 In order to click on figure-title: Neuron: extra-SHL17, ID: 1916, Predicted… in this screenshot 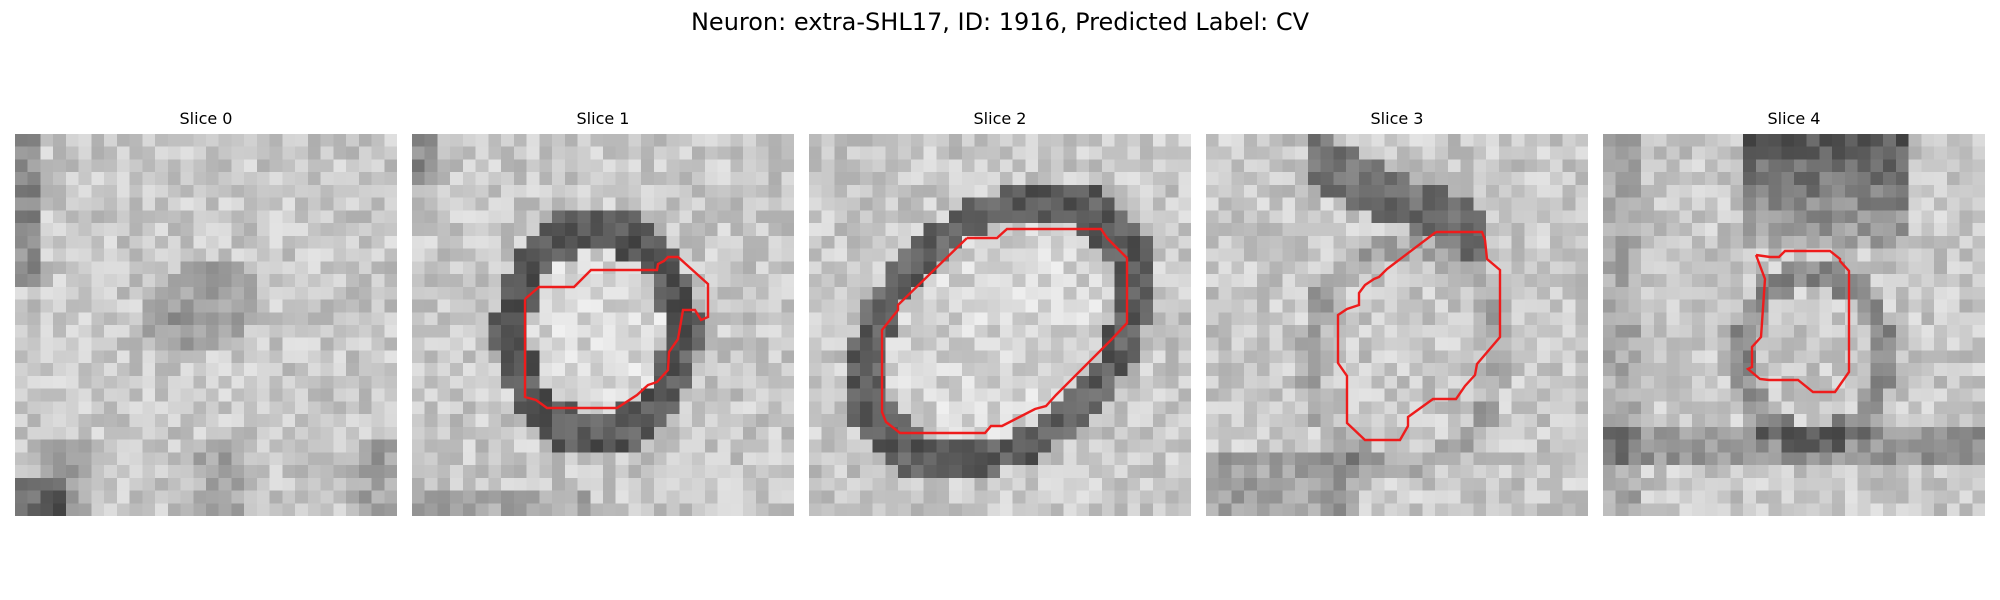, I will do `click(1000, 22)`.